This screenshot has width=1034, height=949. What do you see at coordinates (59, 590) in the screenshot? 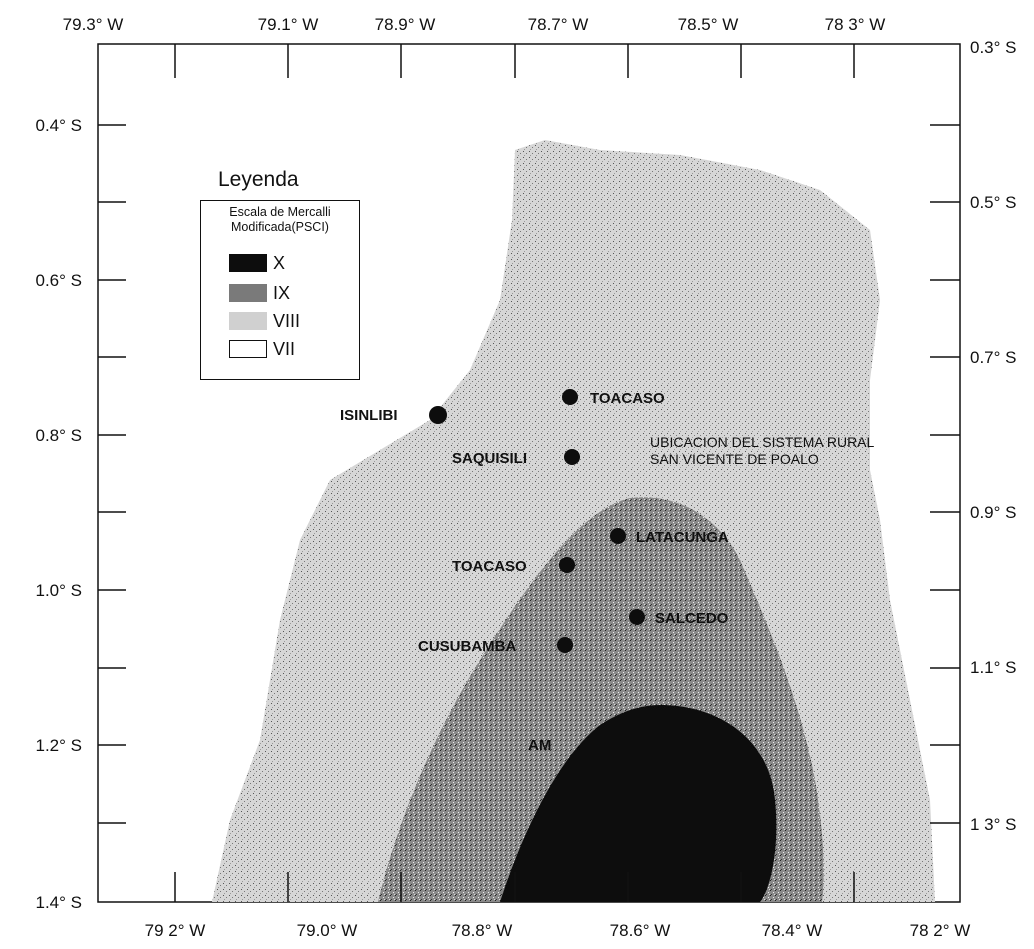
I see `left-tick-label: 1.0° S` at bounding box center [59, 590].